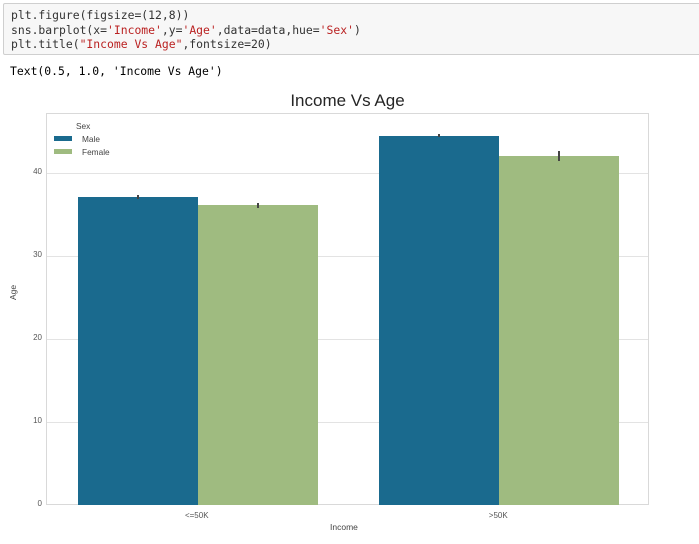  Describe the element at coordinates (100, 15) in the screenshot. I see `code-line: plt.figure(figsize=(12,8))` at that location.